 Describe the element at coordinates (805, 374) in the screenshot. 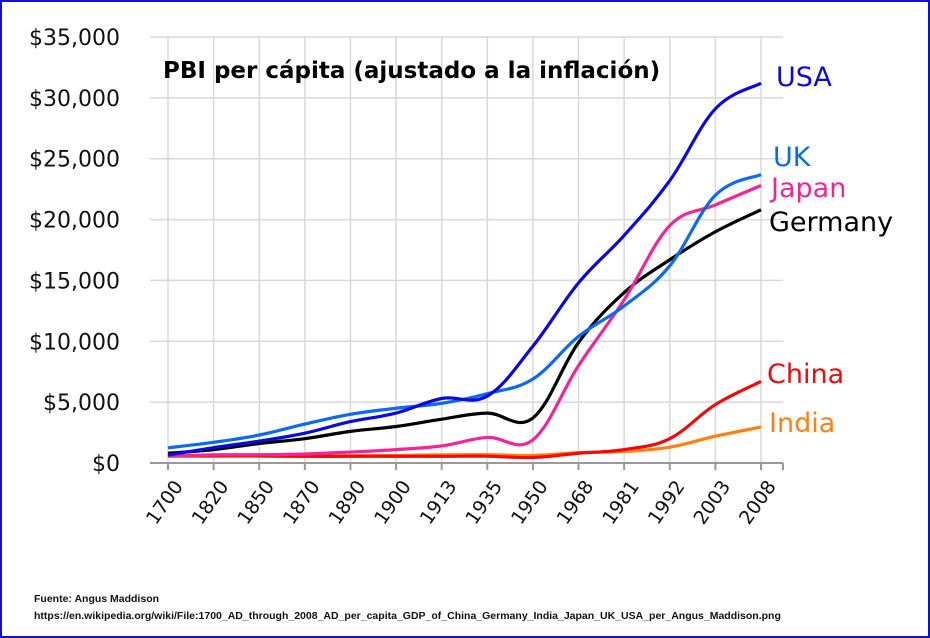

I see `series-label-china: China` at that location.